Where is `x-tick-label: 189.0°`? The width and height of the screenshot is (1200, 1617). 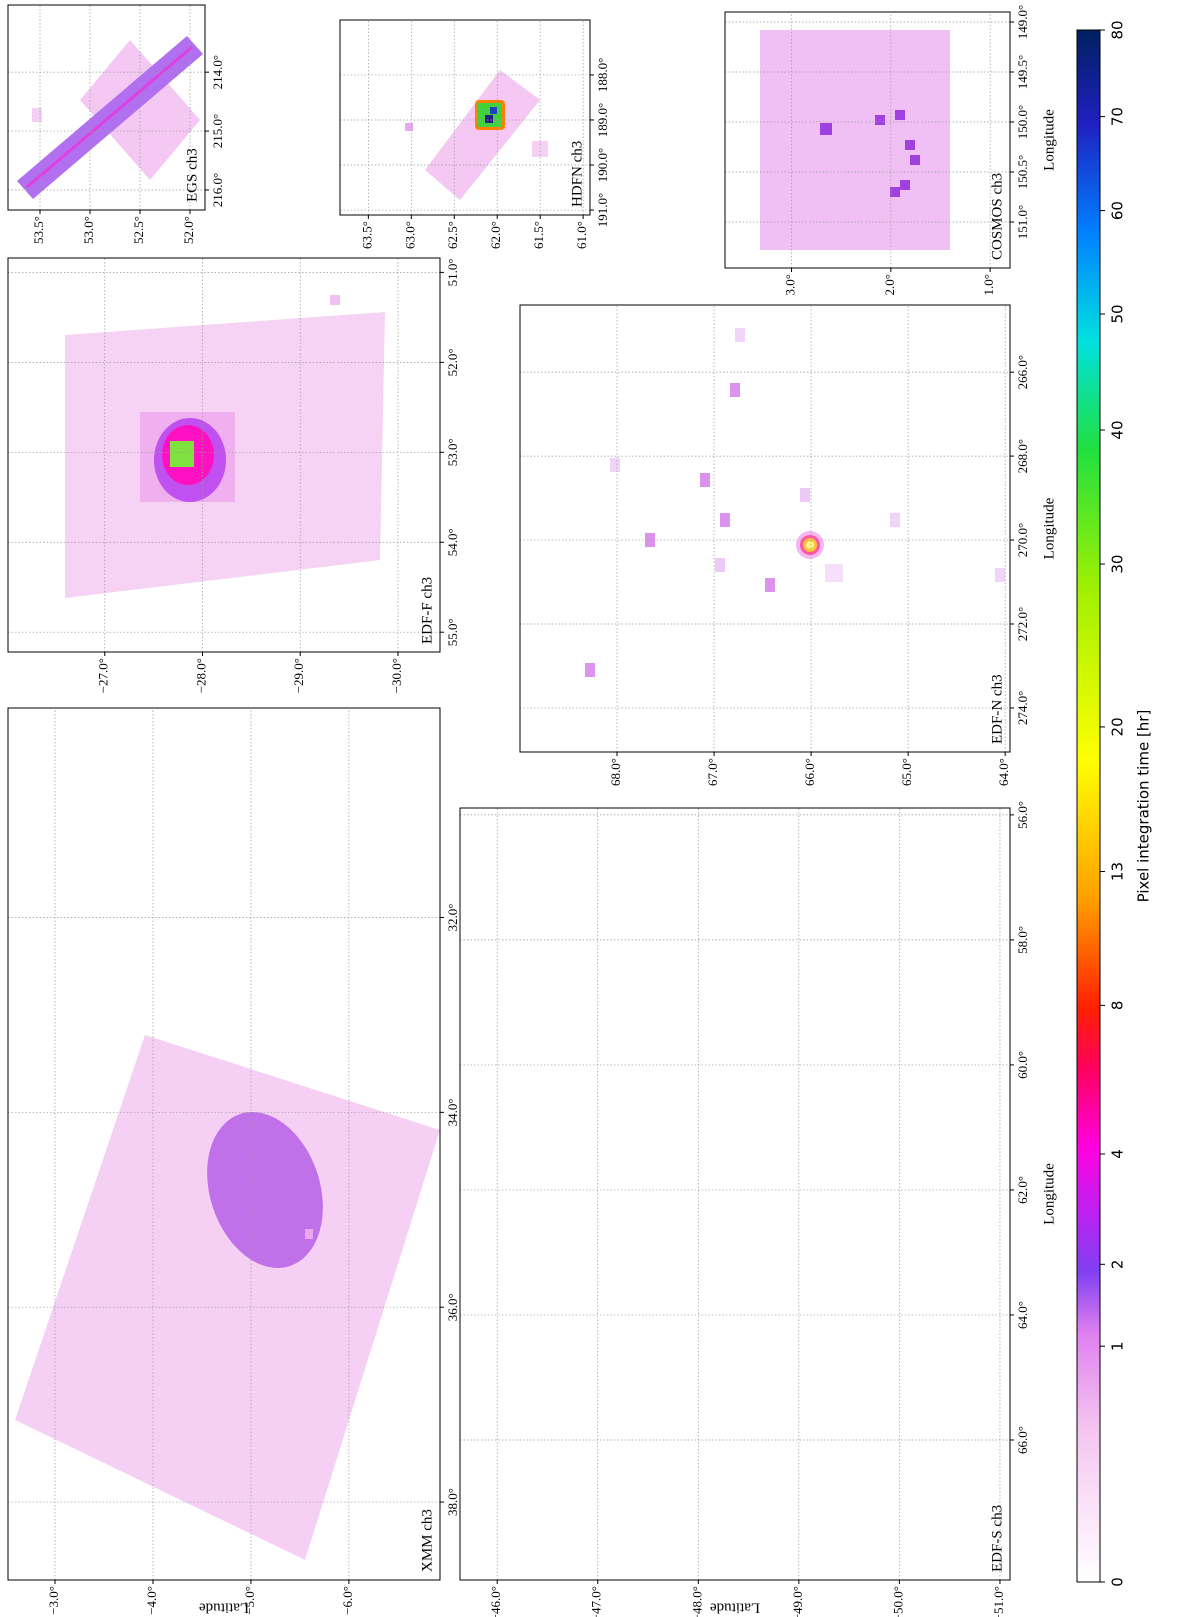
x-tick-label: 189.0° is located at coordinates (602, 120).